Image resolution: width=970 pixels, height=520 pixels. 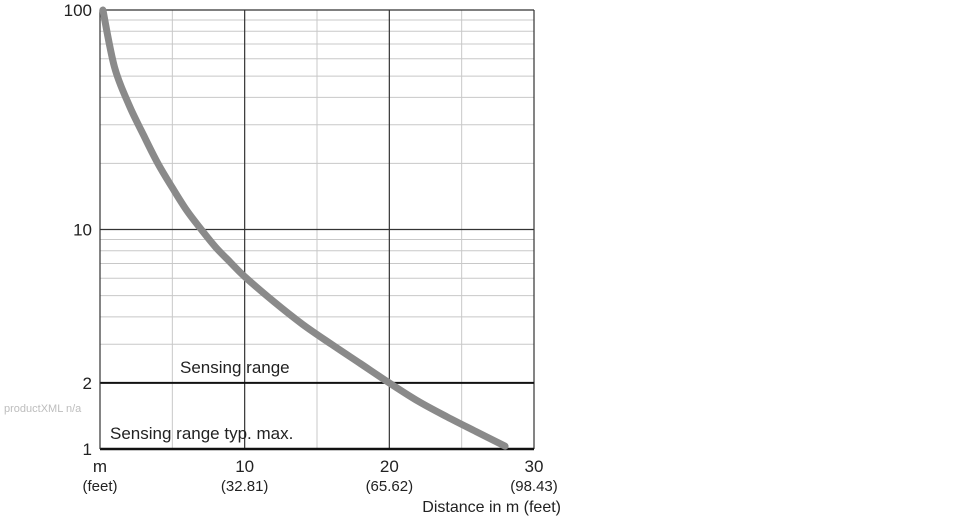 I want to click on y-tick-label: 2, so click(x=87, y=383).